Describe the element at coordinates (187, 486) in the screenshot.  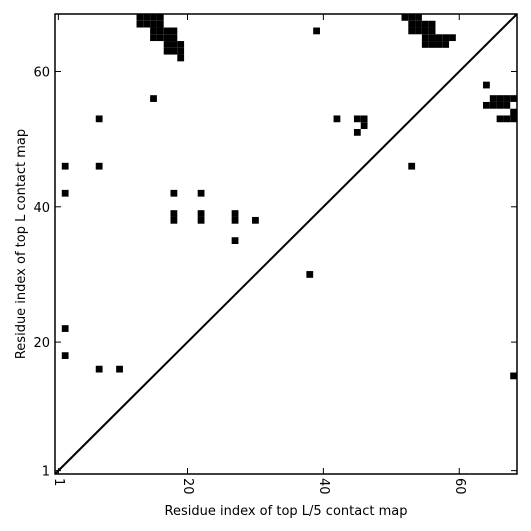
I see `x-tick-label: 20` at that location.